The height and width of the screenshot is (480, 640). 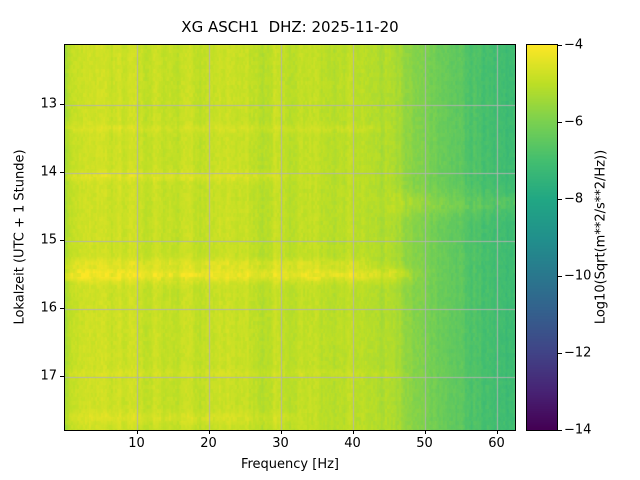 I want to click on x-tick-label: 40, so click(x=352, y=443).